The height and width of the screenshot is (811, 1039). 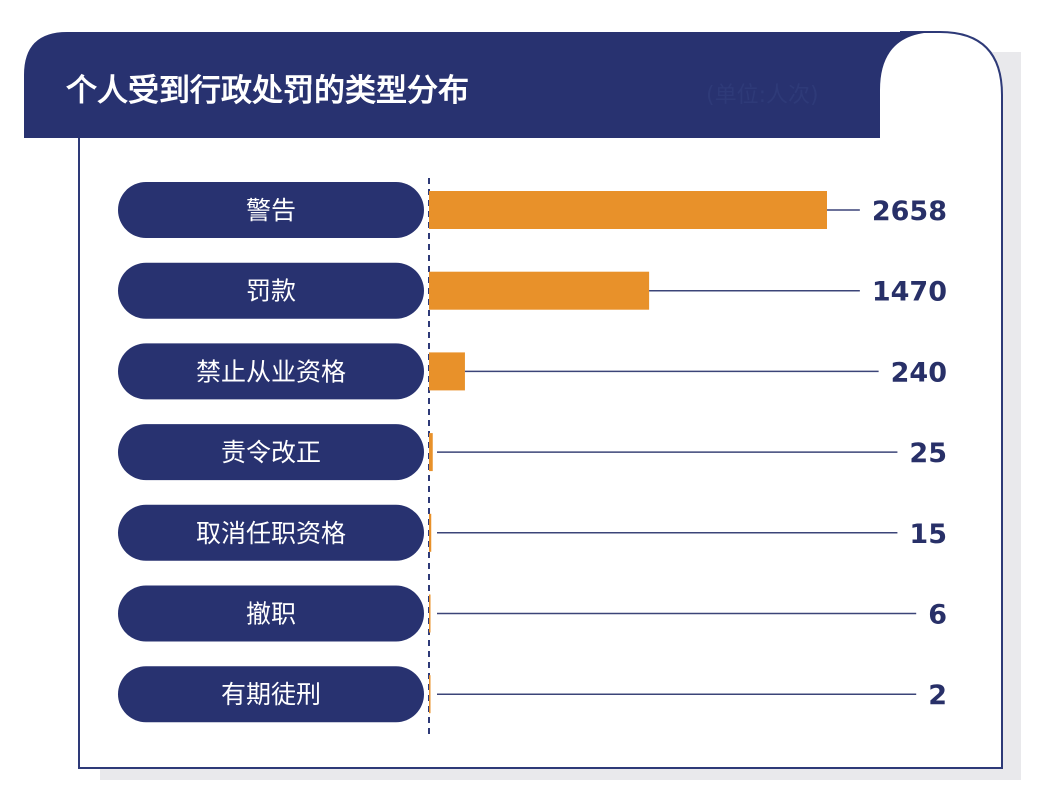 I want to click on chart-title: 个人受到行政处罚的类型分布, so click(x=267, y=91).